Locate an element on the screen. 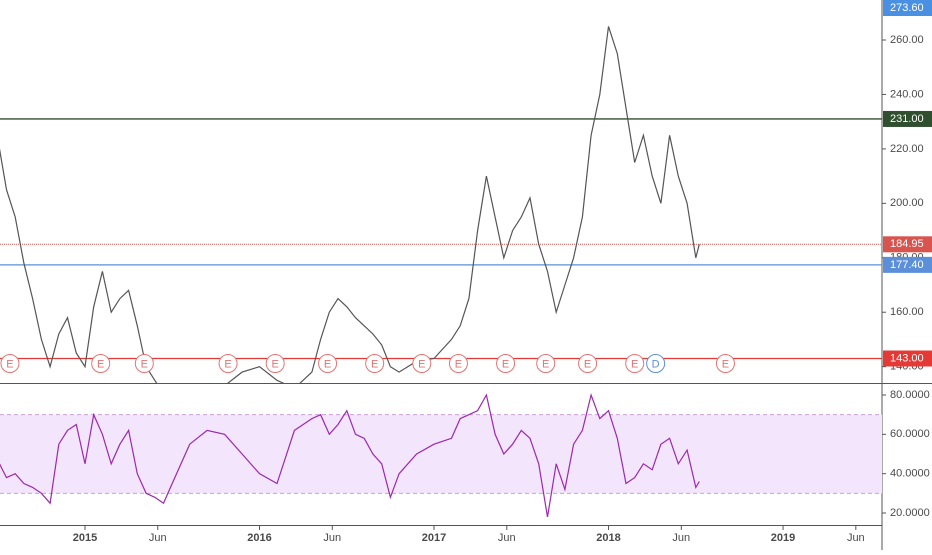  event-label: D is located at coordinates (656, 364).